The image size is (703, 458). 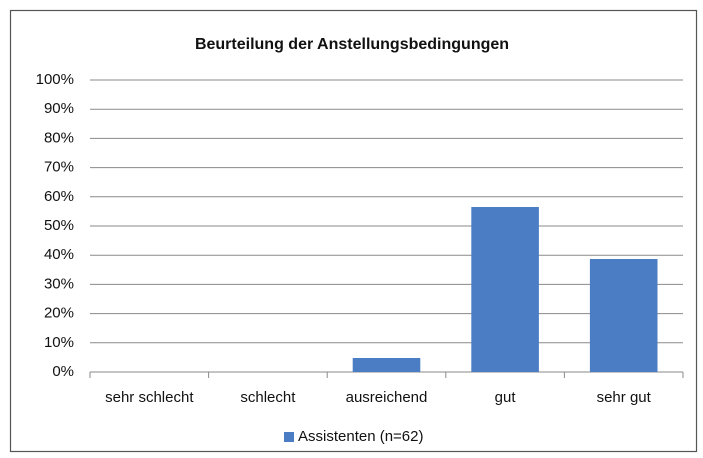 What do you see at coordinates (352, 44) in the screenshot?
I see `chart-title: Beurteilung der Anstellungsbedingungen` at bounding box center [352, 44].